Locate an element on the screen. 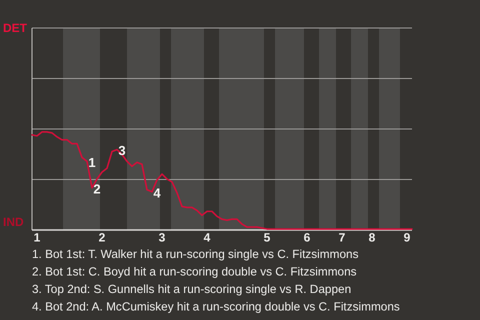 The height and width of the screenshot is (320, 480). text: IND is located at coordinates (13, 222).